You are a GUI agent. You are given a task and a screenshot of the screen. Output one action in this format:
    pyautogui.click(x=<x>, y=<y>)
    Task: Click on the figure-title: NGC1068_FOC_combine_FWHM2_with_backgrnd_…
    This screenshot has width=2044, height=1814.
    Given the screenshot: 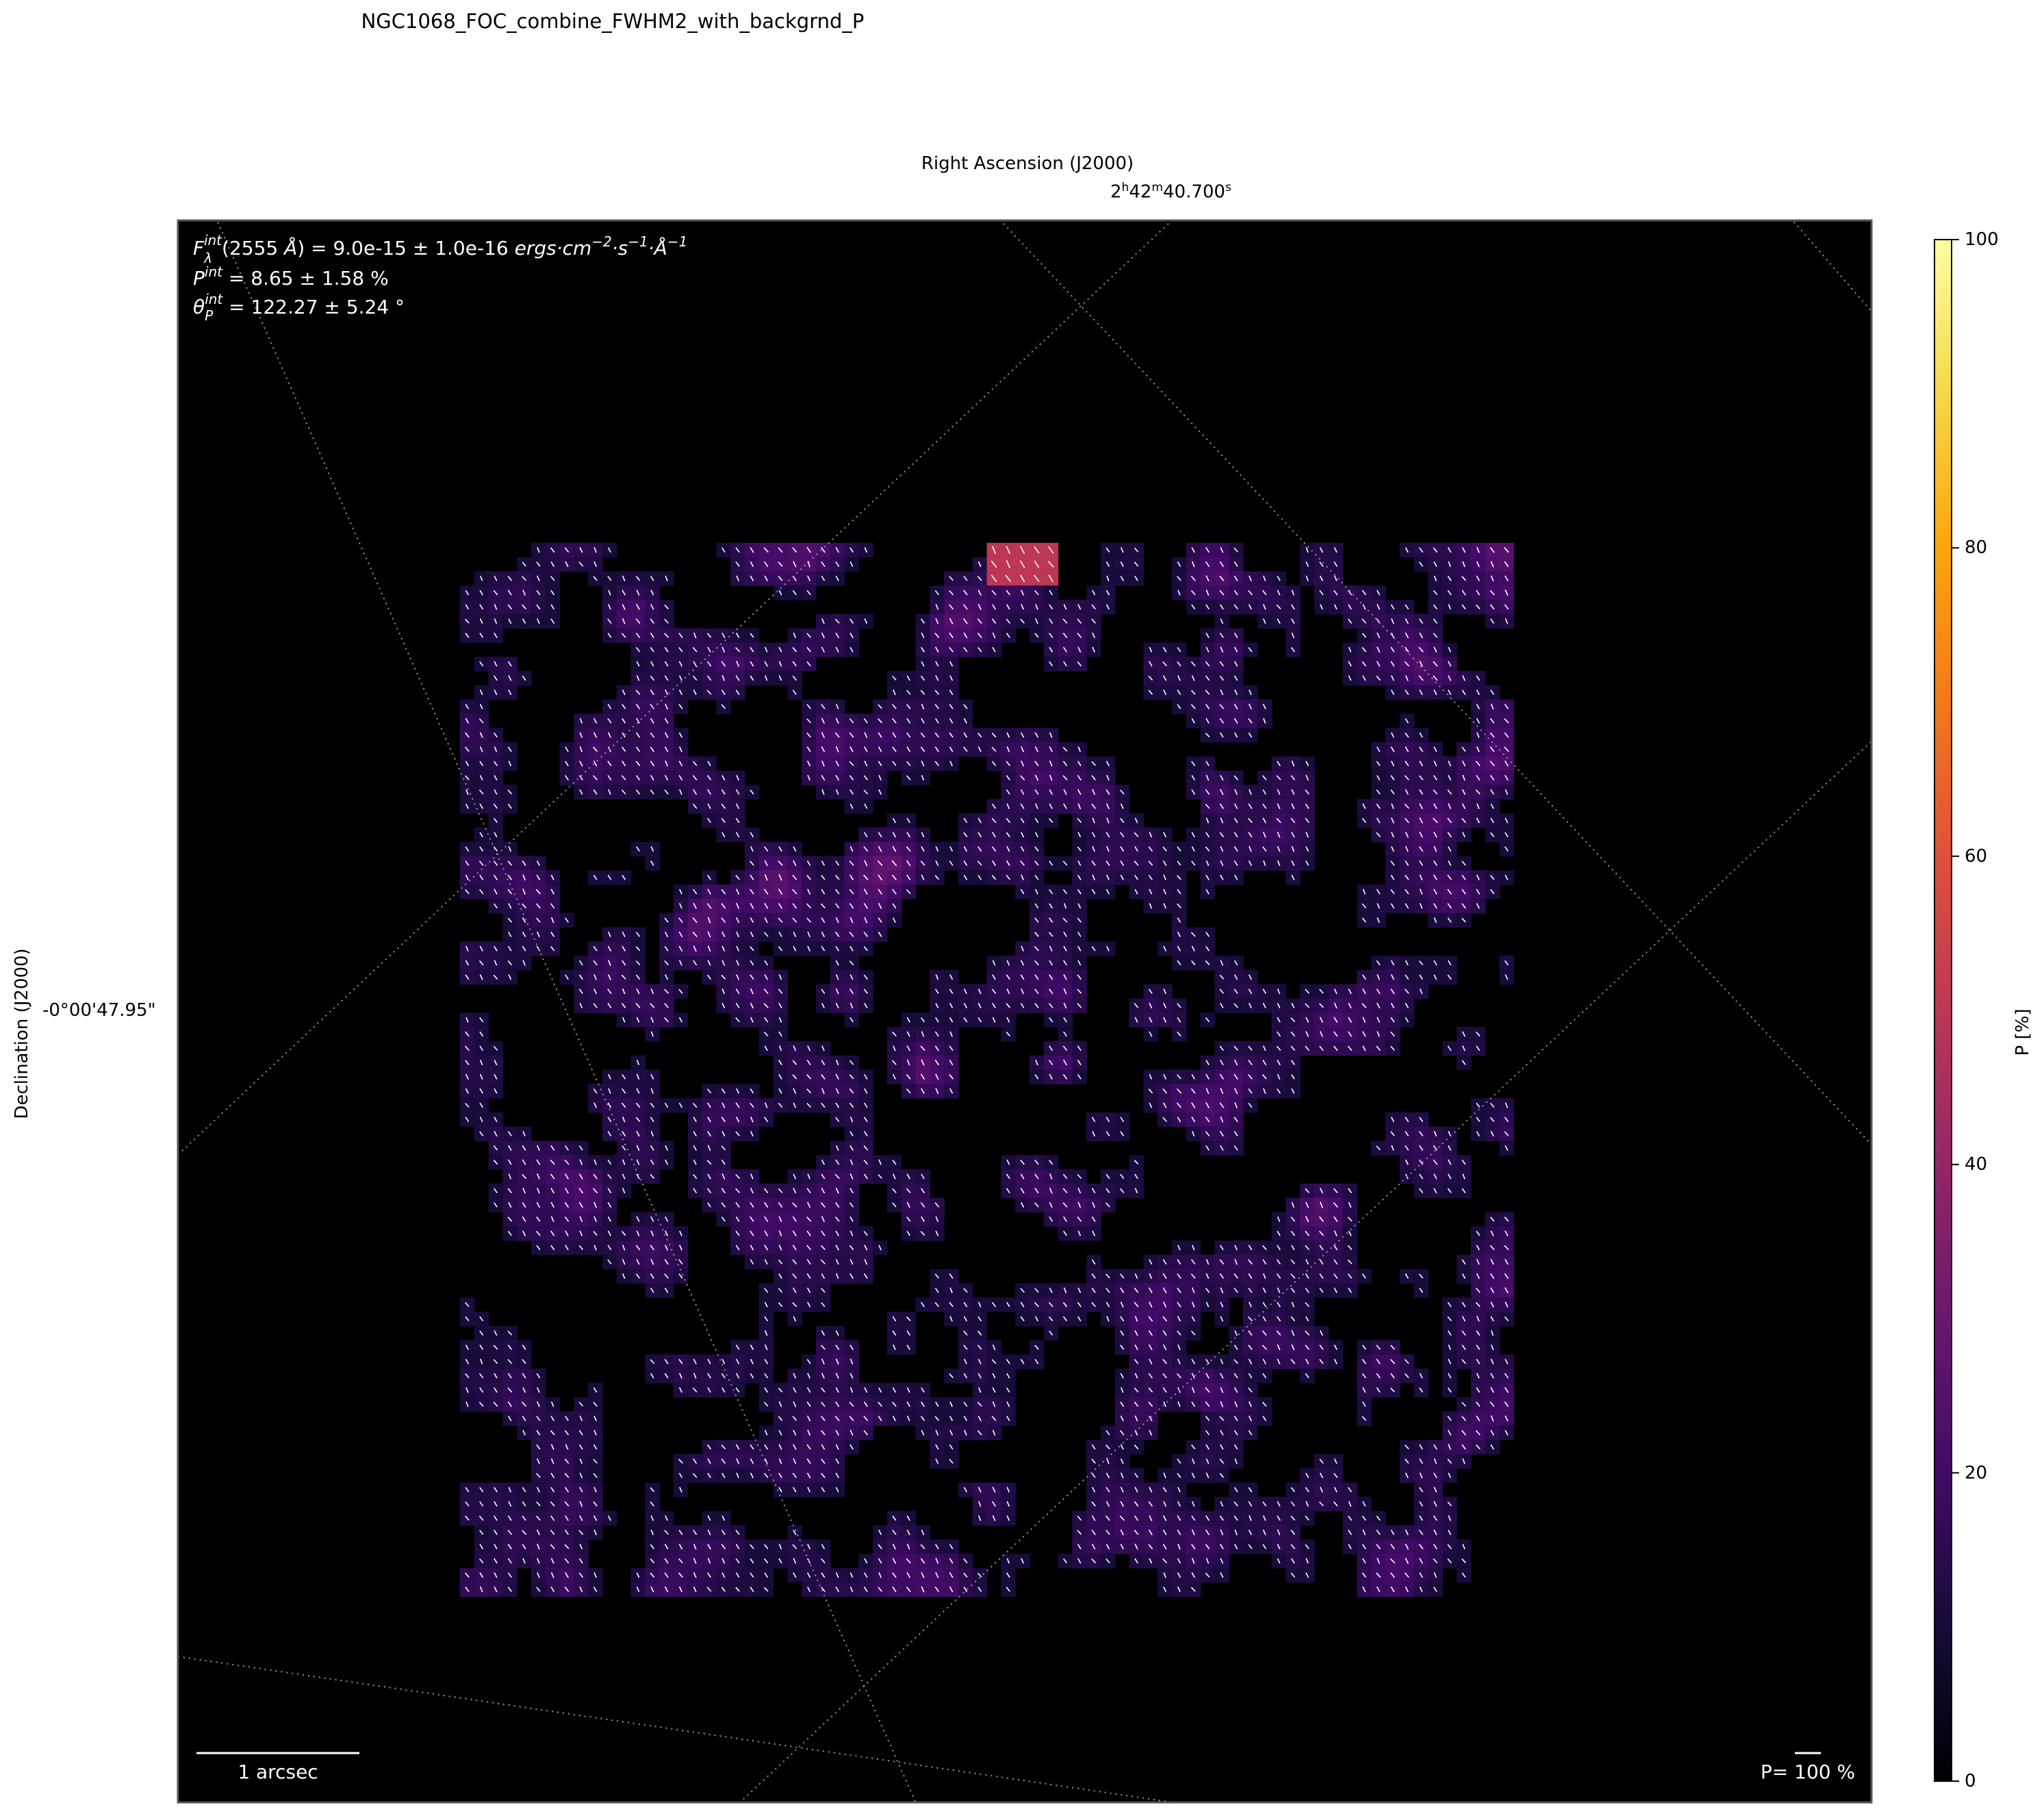 What is the action you would take?
    pyautogui.click(x=613, y=22)
    